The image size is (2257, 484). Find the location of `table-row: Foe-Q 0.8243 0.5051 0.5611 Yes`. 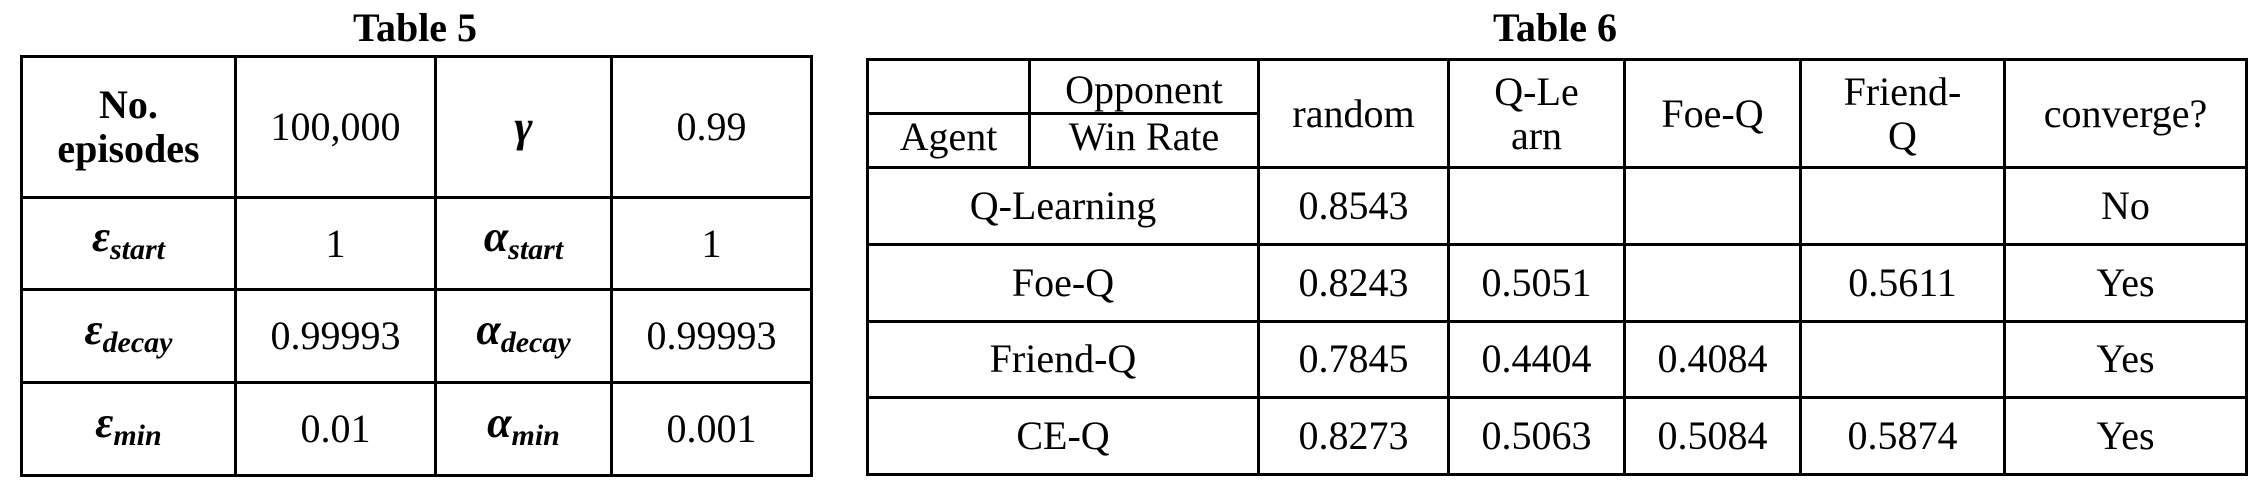

table-row: Foe-Q 0.8243 0.5051 0.5611 Yes is located at coordinates (1557, 282).